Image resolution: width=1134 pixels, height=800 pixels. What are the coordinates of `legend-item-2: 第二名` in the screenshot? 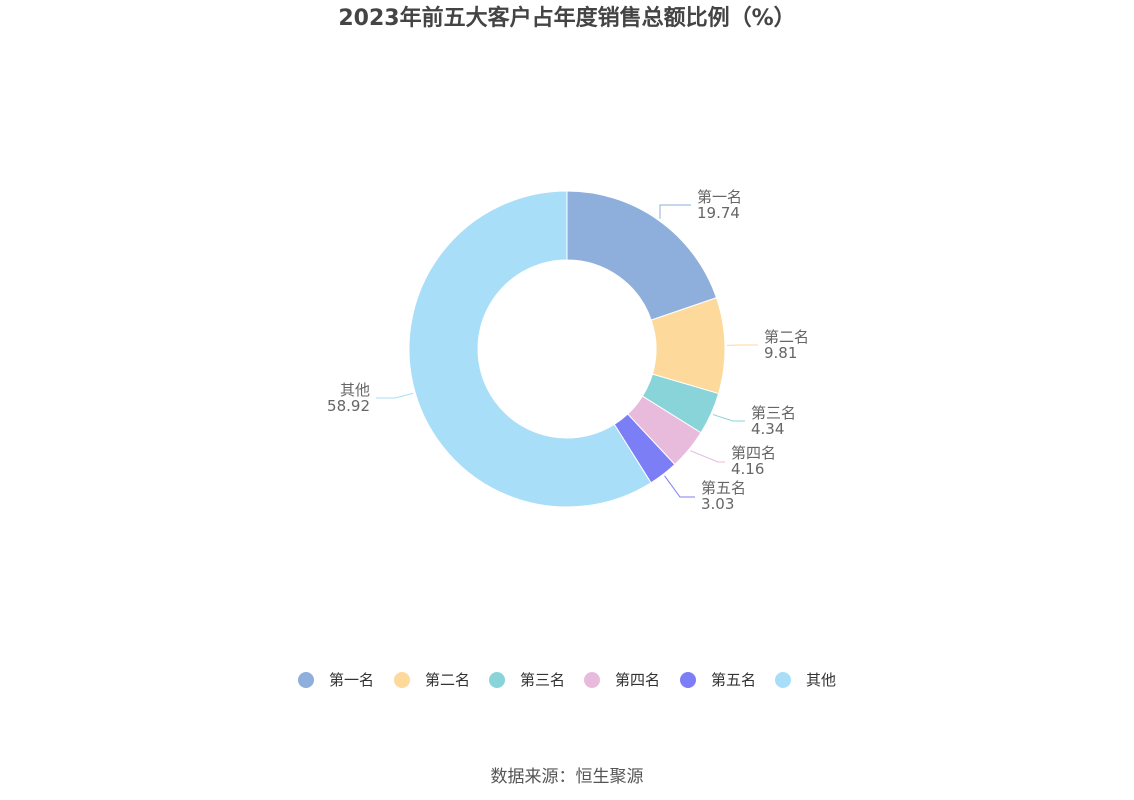 It's located at (432, 680).